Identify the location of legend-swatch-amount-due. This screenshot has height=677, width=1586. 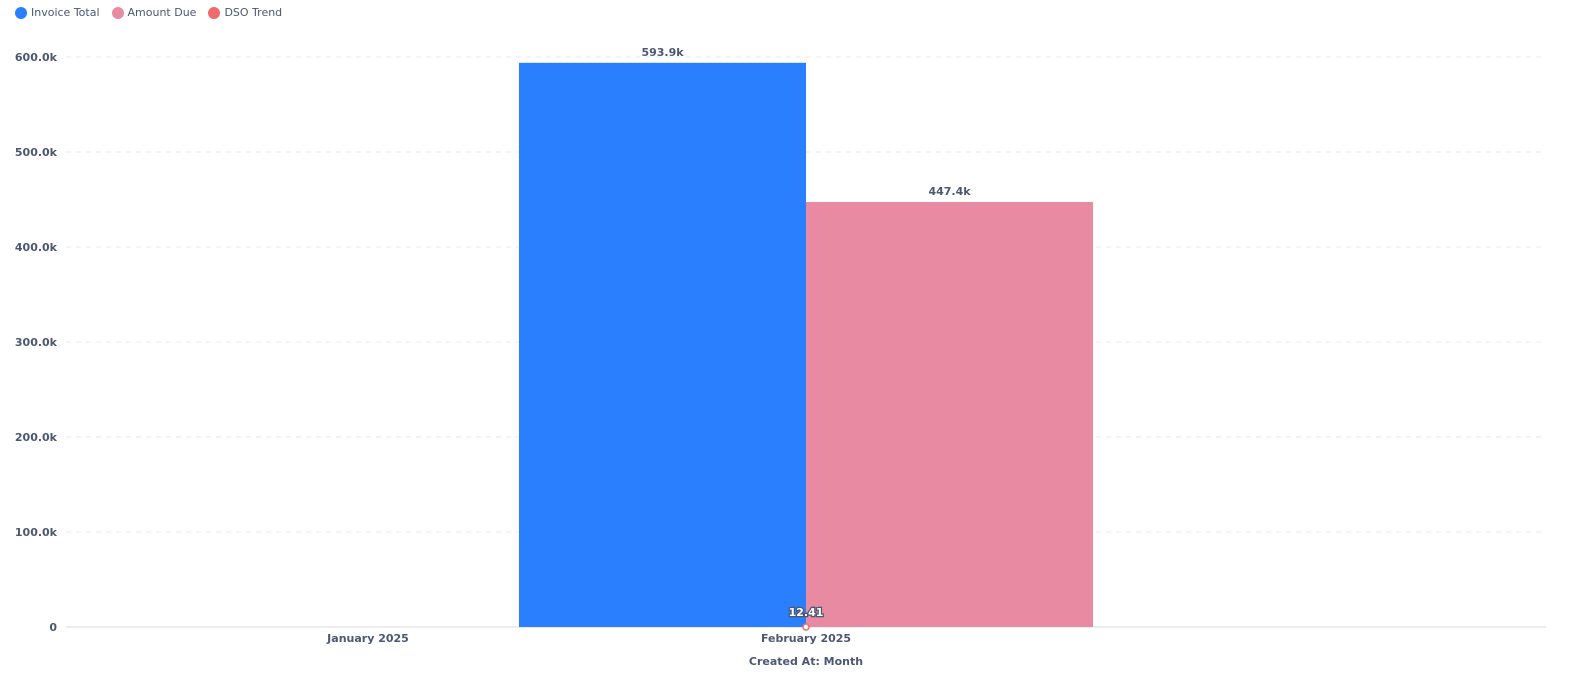
(117, 12).